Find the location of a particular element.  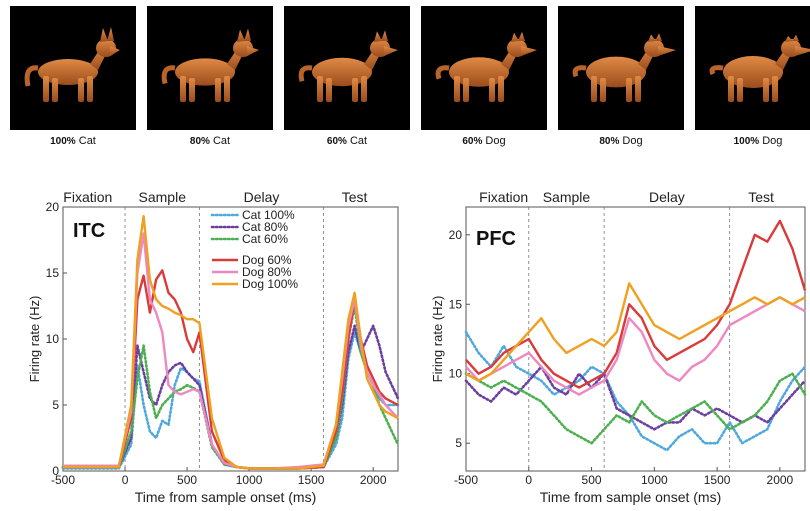

stimulus-label: 60% Cat is located at coordinates (347, 141).